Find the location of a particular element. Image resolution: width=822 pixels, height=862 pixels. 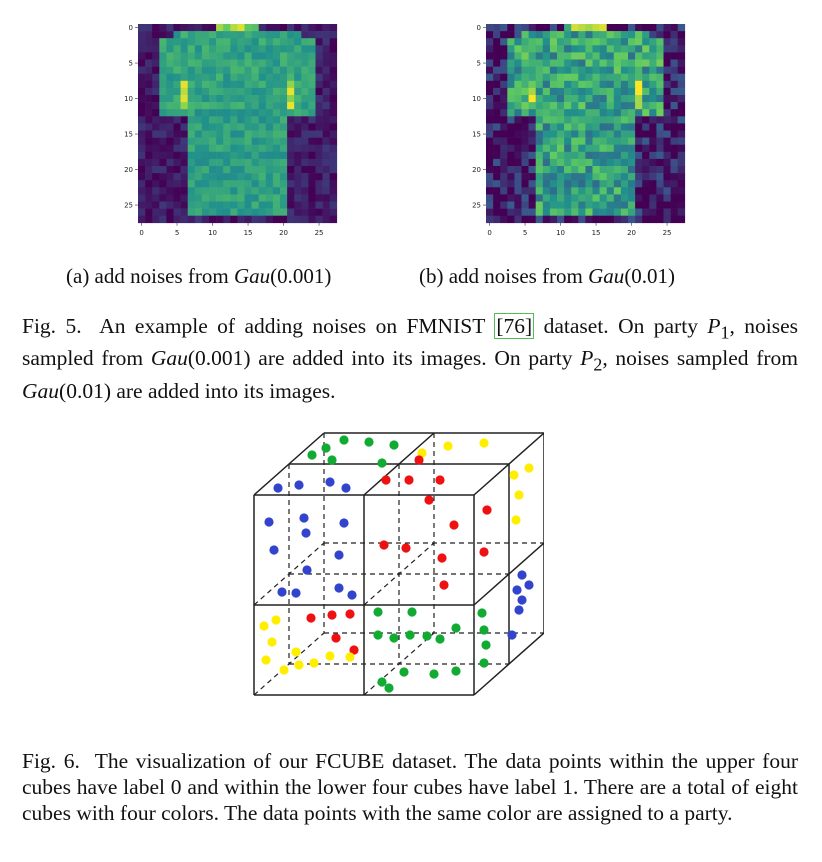

y-tick-label: 0 is located at coordinates (479, 28).